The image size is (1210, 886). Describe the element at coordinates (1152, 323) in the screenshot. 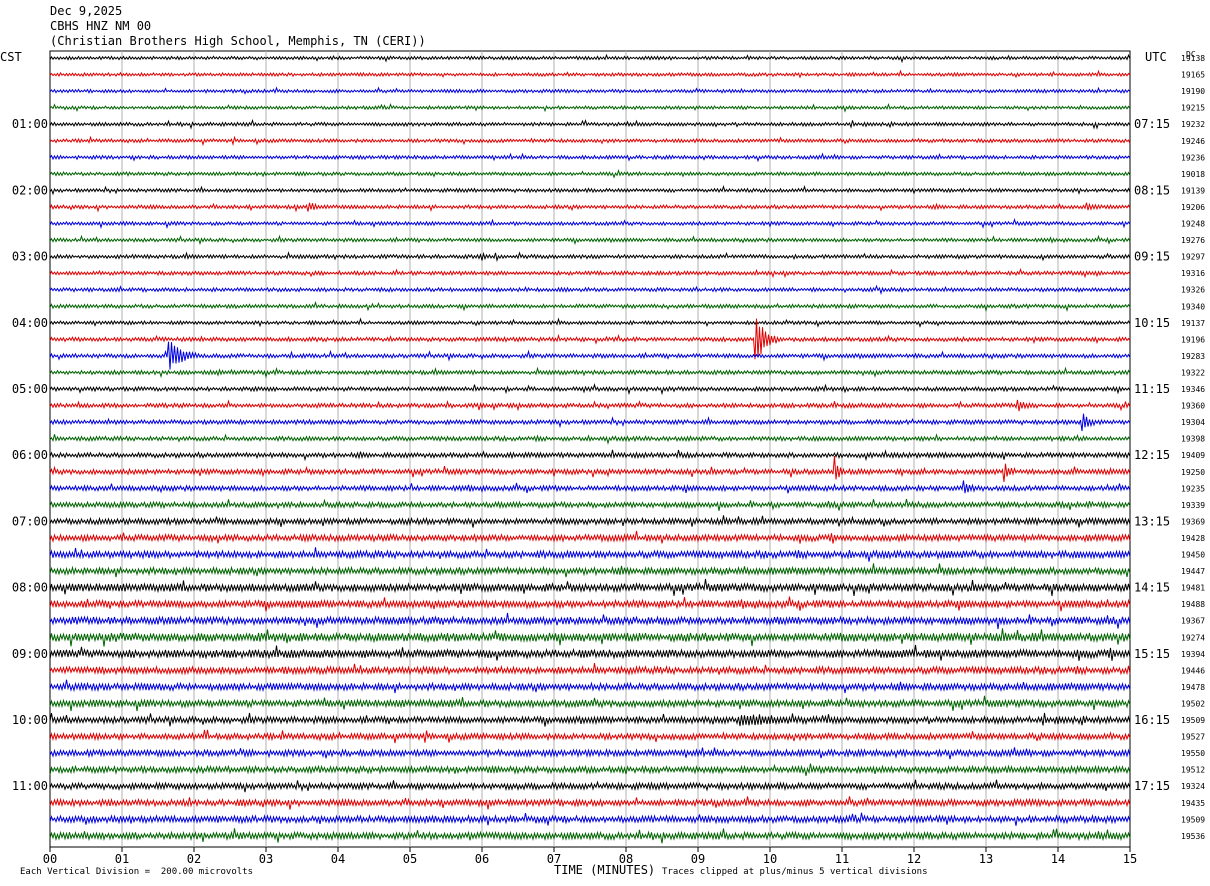

I see `right-hour-label: 10:15` at that location.